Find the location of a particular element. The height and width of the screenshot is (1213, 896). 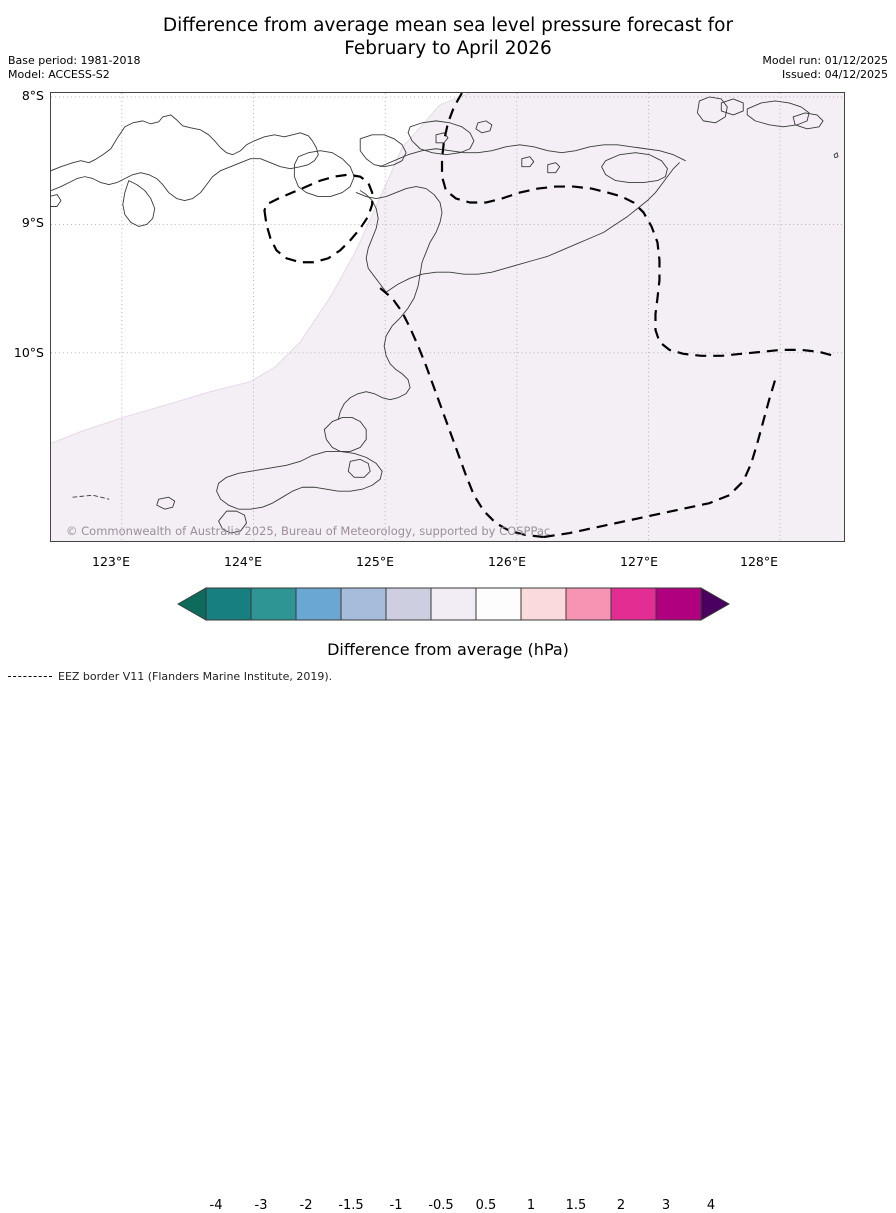

colorbar-tick--0.5: -0.5 is located at coordinates (441, 1205).